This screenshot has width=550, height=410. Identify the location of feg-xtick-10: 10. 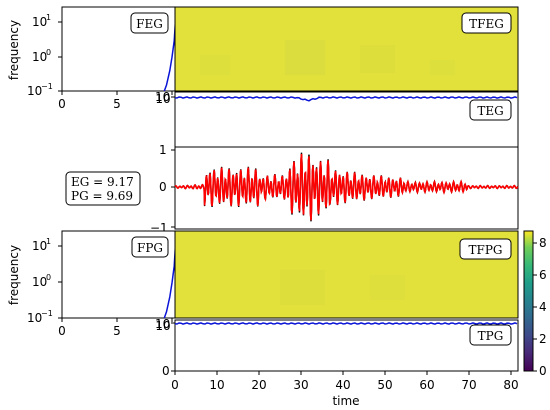
(162, 99).